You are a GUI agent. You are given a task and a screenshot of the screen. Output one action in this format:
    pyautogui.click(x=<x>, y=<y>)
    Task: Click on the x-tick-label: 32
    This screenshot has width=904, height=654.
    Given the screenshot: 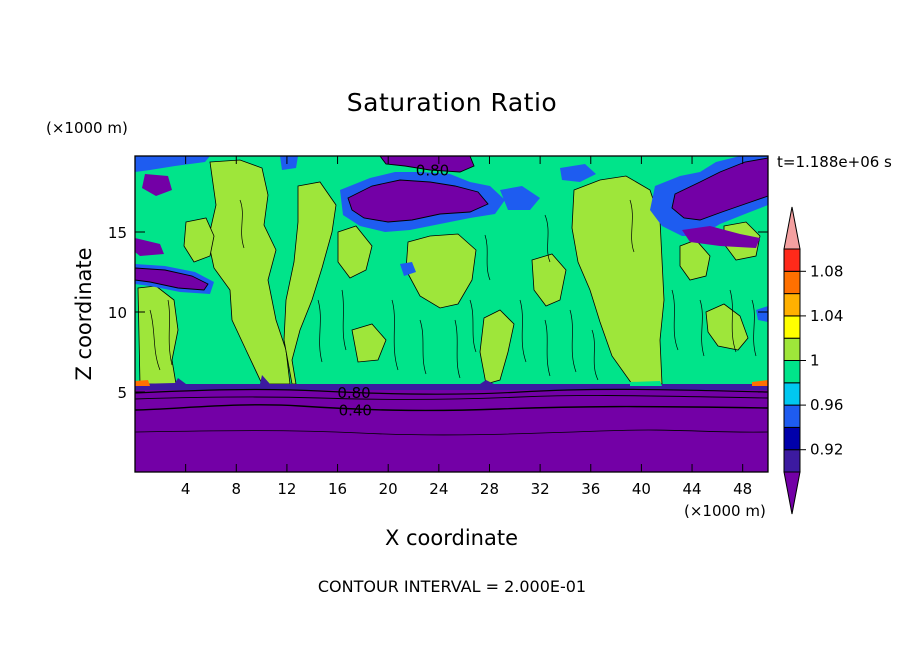 What is the action you would take?
    pyautogui.click(x=540, y=489)
    